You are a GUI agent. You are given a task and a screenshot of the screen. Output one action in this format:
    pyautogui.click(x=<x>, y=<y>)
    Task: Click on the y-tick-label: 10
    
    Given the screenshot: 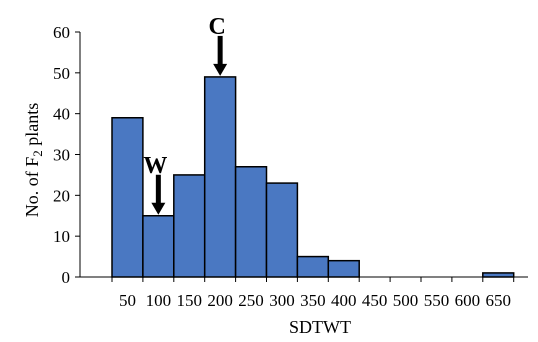 What is the action you would take?
    pyautogui.click(x=61, y=236)
    